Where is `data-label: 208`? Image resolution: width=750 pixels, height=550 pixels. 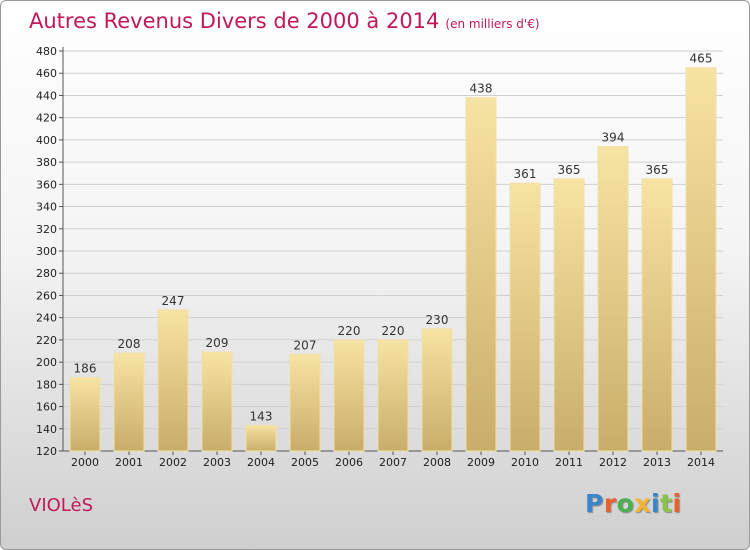
data-label: 208 is located at coordinates (129, 344).